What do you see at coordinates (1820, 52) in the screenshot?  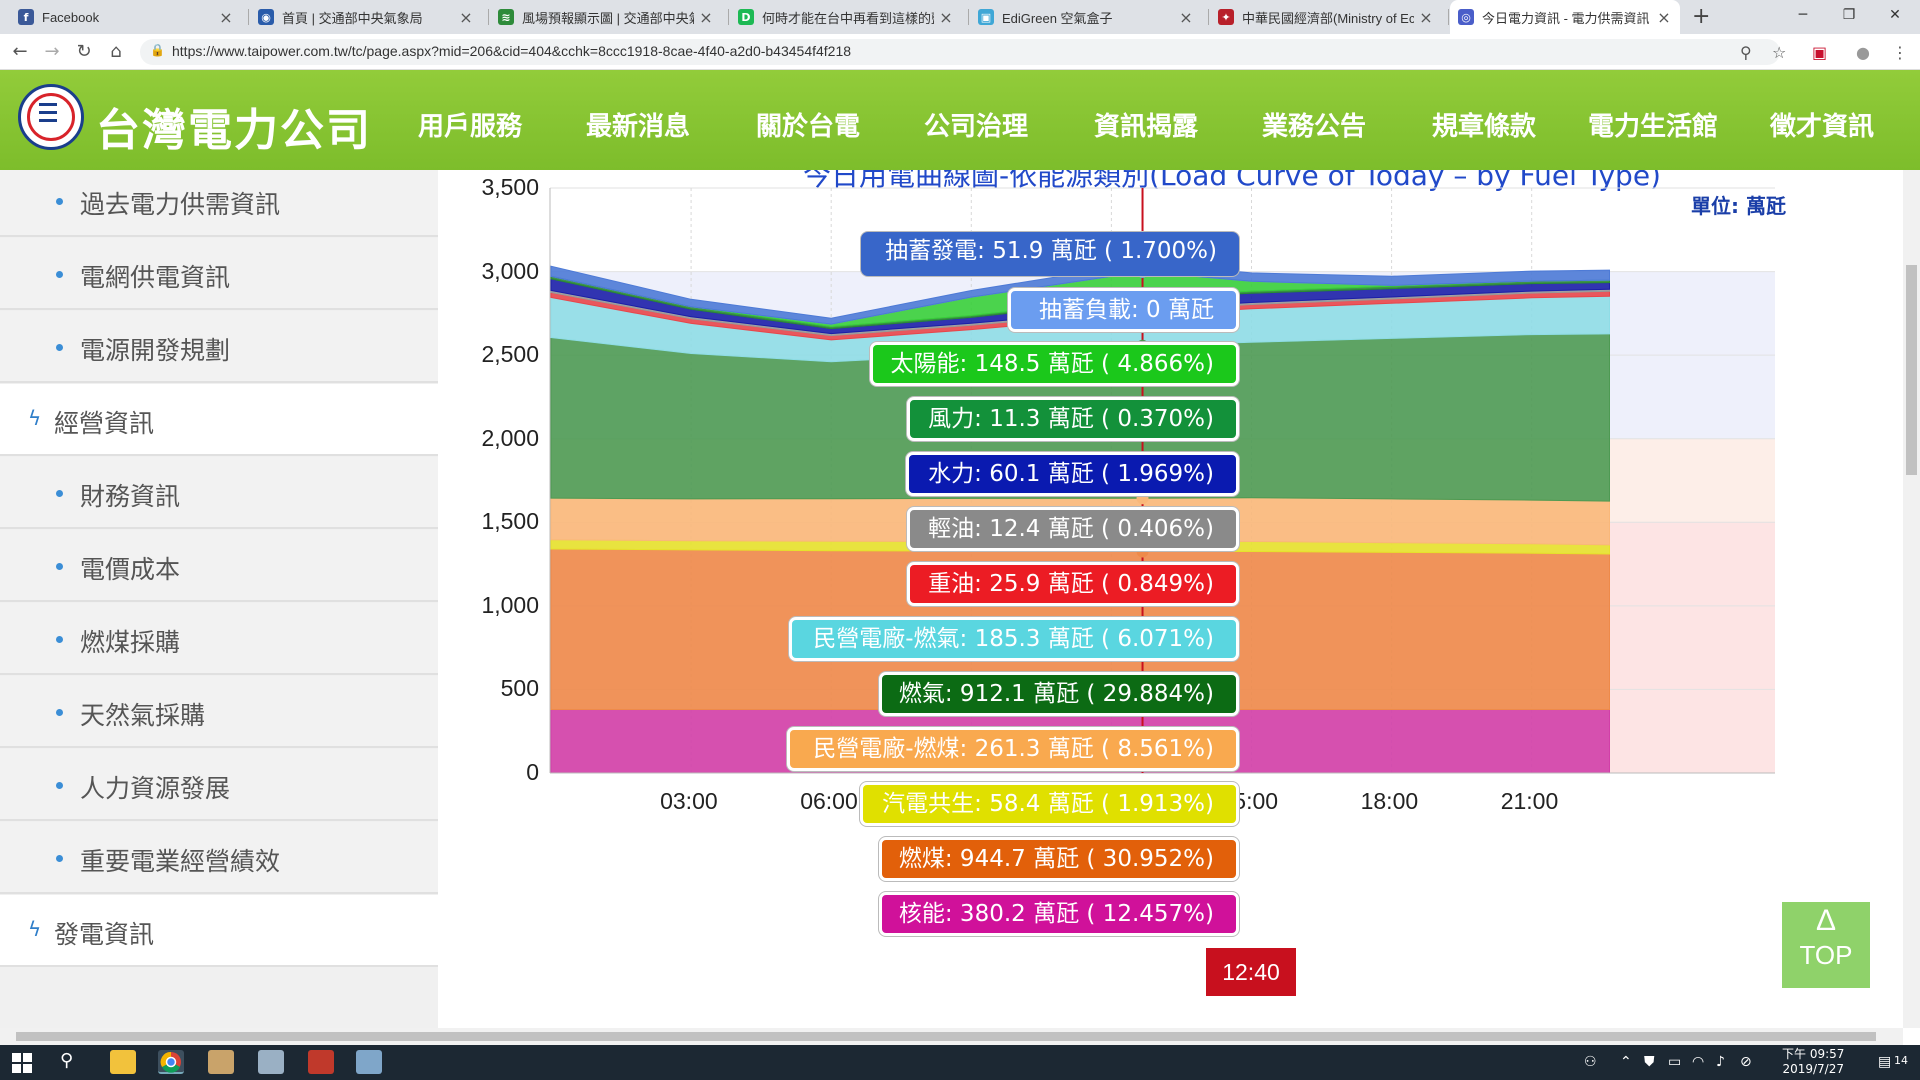 I see `pocket-extension-icon: ▣` at bounding box center [1820, 52].